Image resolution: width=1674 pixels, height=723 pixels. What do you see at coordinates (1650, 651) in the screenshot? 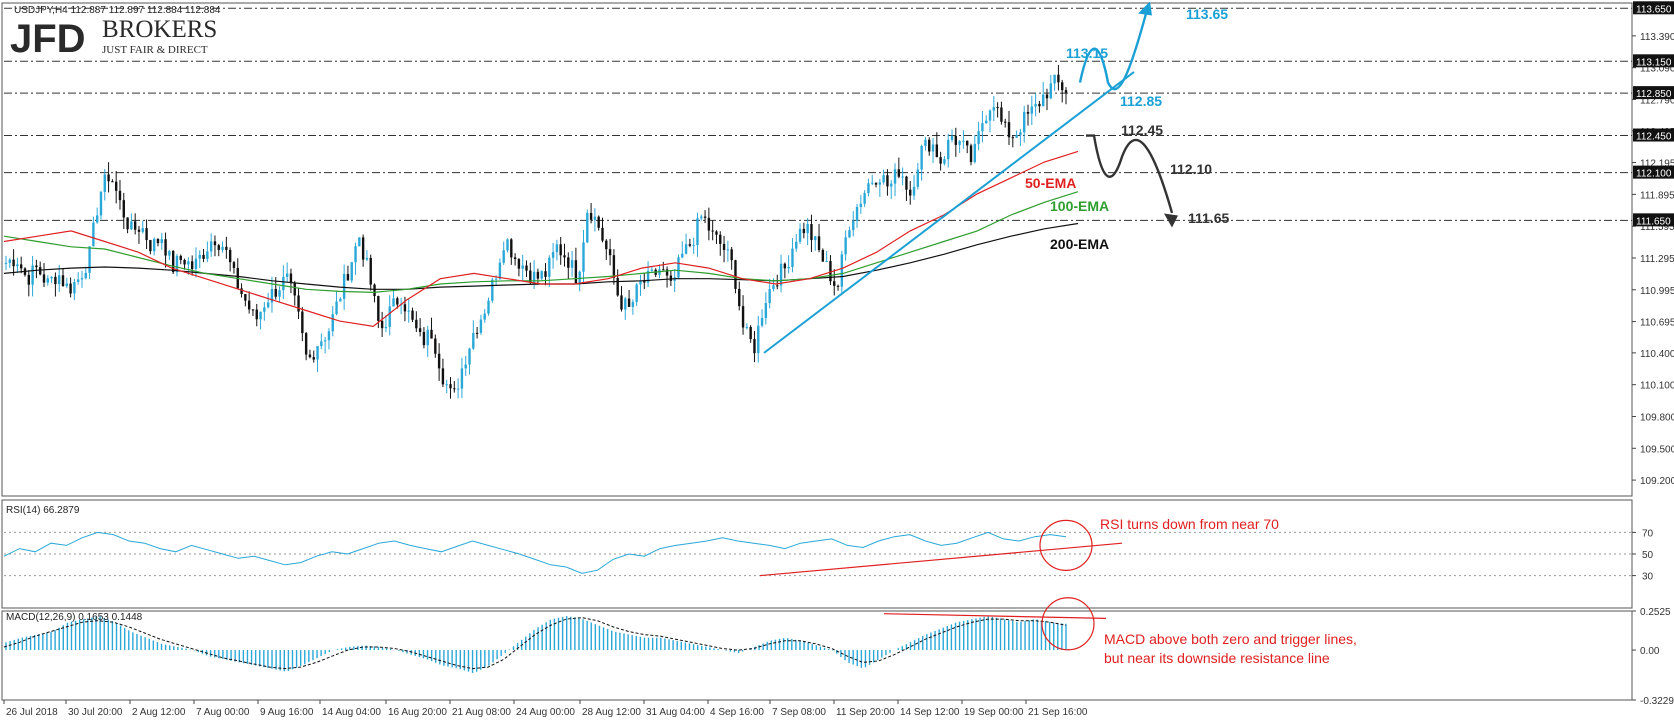
I see `macd-tick-label: 0.00` at bounding box center [1650, 651].